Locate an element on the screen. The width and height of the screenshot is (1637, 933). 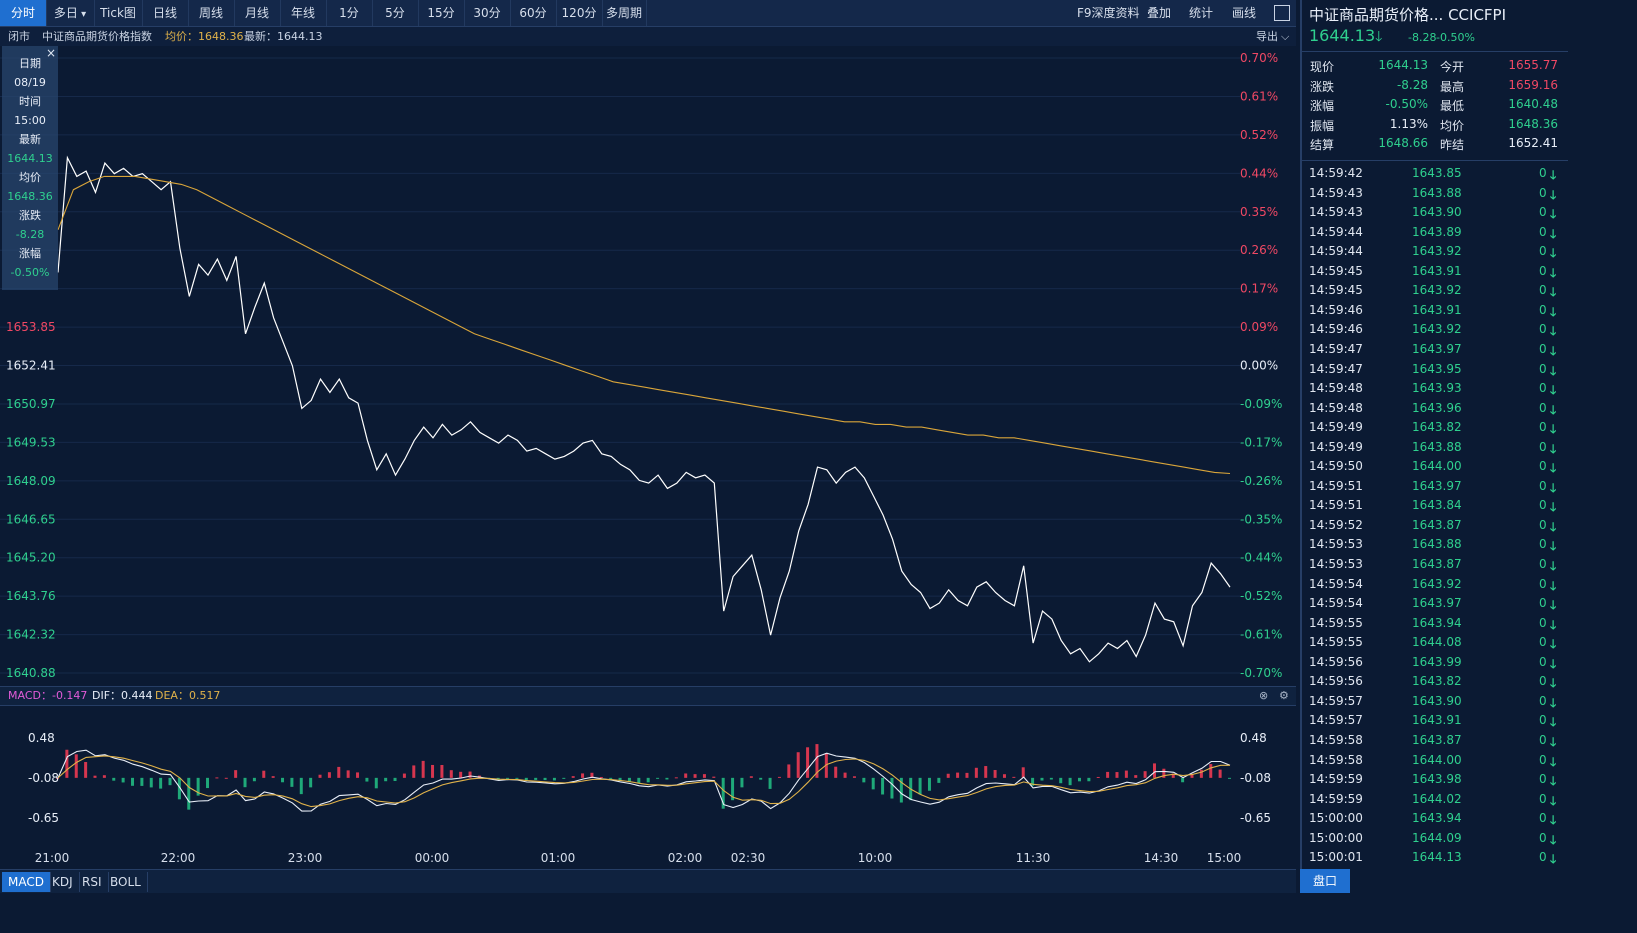
tick-row: 14:59:54 1643.97 0 🡓 is located at coordinates (1433, 605).